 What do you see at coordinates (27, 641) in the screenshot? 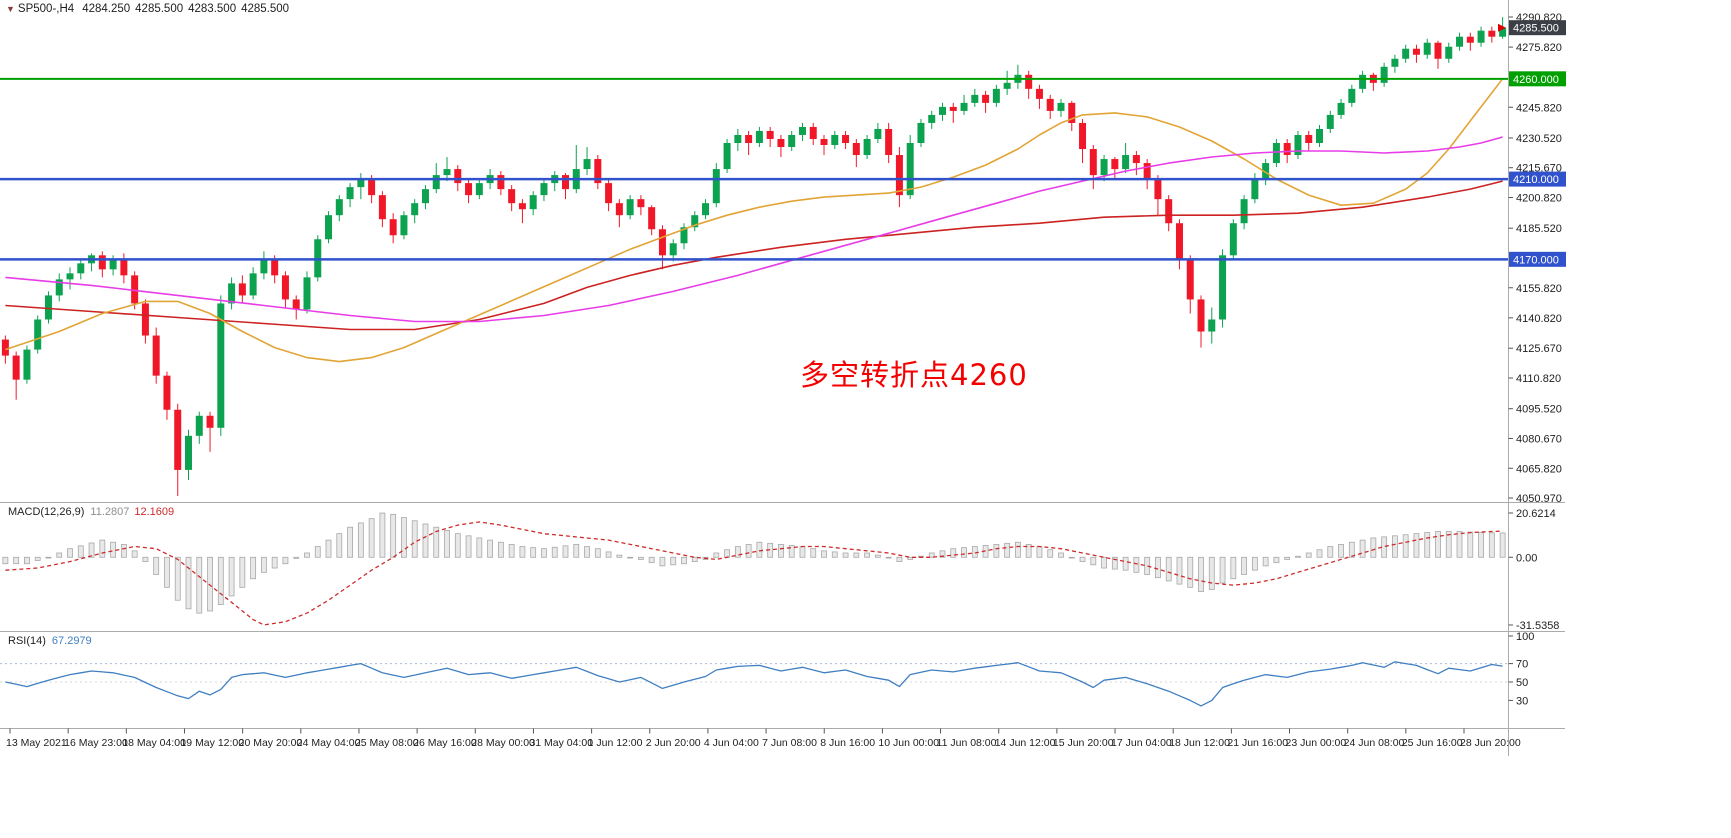
I see `rsi-name: RSI(14)` at bounding box center [27, 641].